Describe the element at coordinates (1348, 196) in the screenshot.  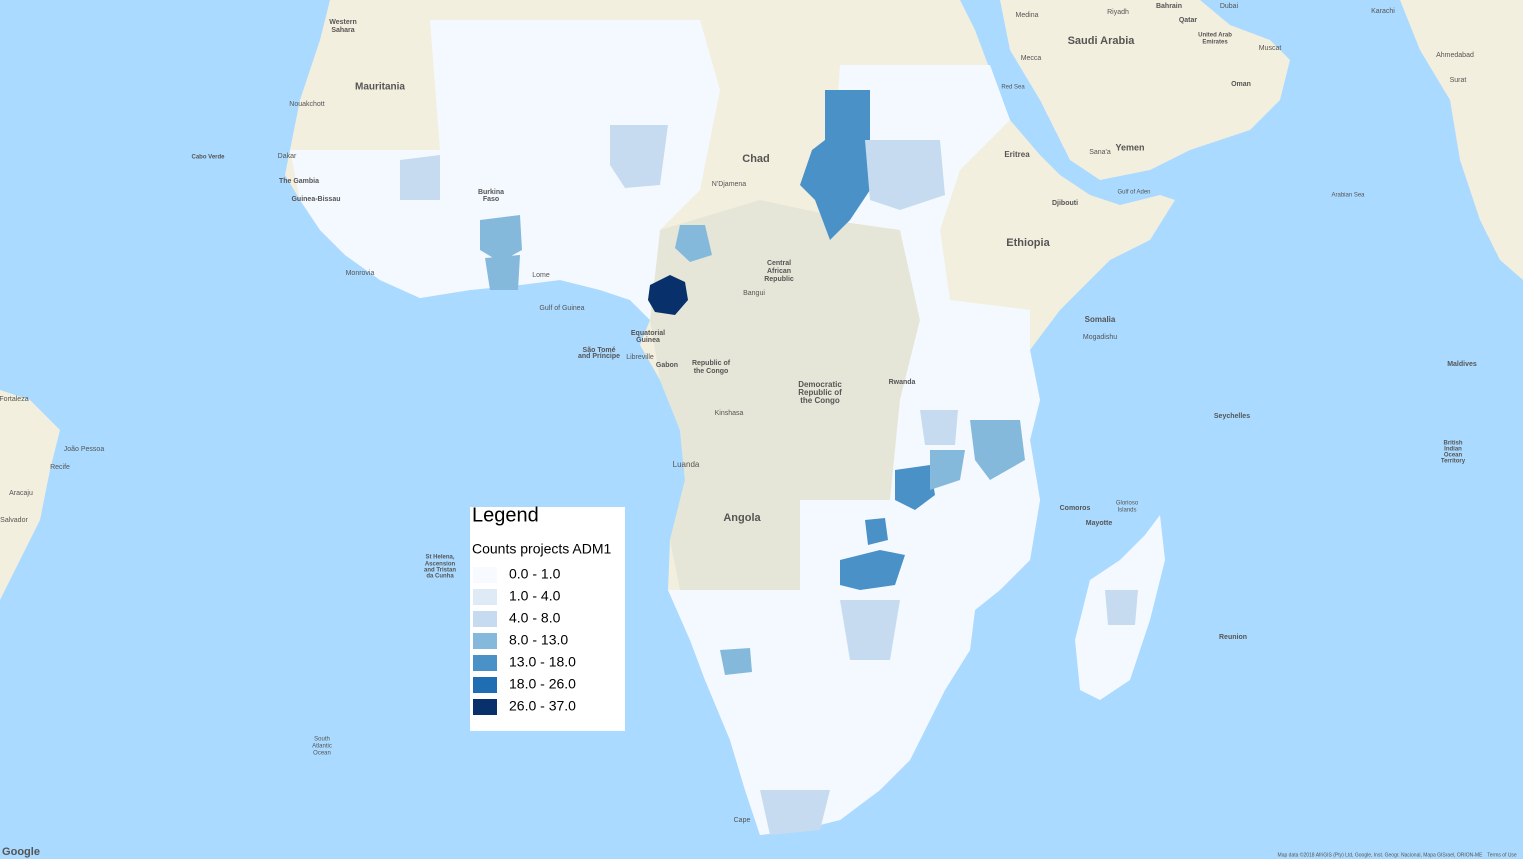
I see `map-label: Arabian Sea` at that location.